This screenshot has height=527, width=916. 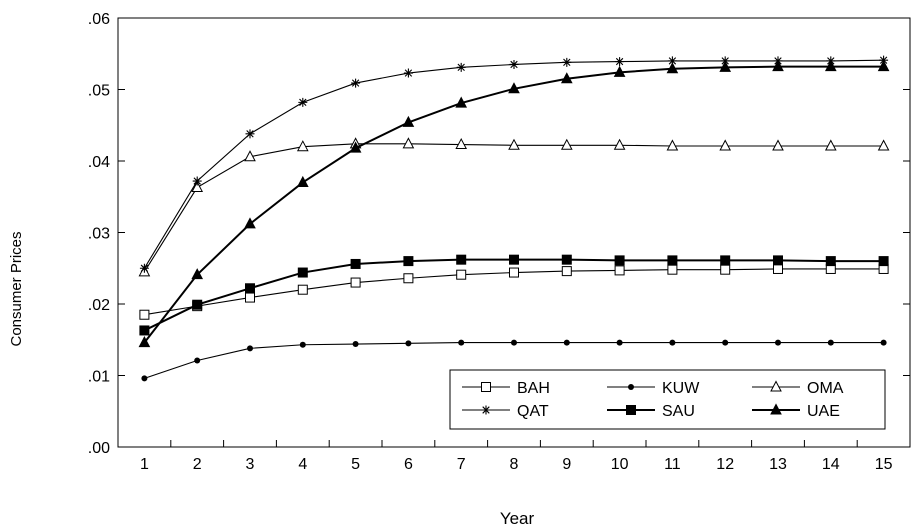 I want to click on x-axis: 1 2 3 4 5 6 7 8 9 10 11 12 13 14 15, so click(x=514, y=456).